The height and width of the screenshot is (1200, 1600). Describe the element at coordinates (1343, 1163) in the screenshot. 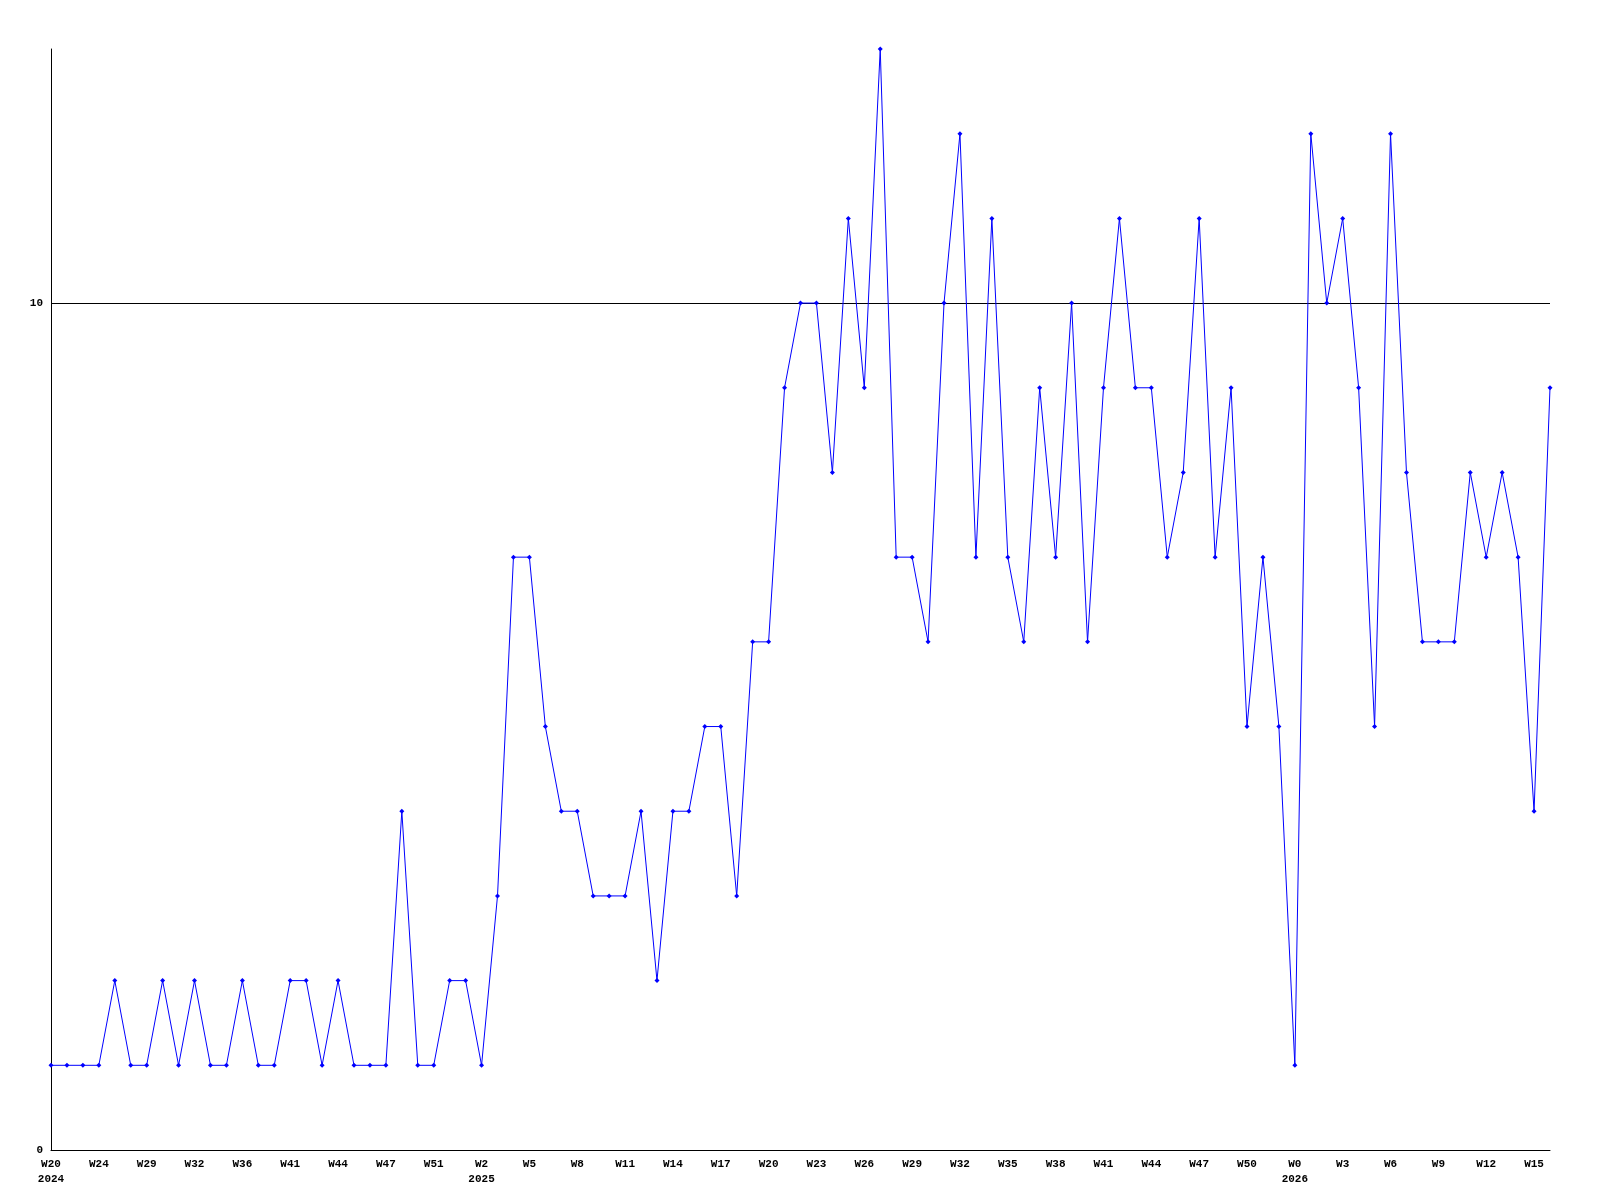

I see `x-tick-label: W3` at that location.